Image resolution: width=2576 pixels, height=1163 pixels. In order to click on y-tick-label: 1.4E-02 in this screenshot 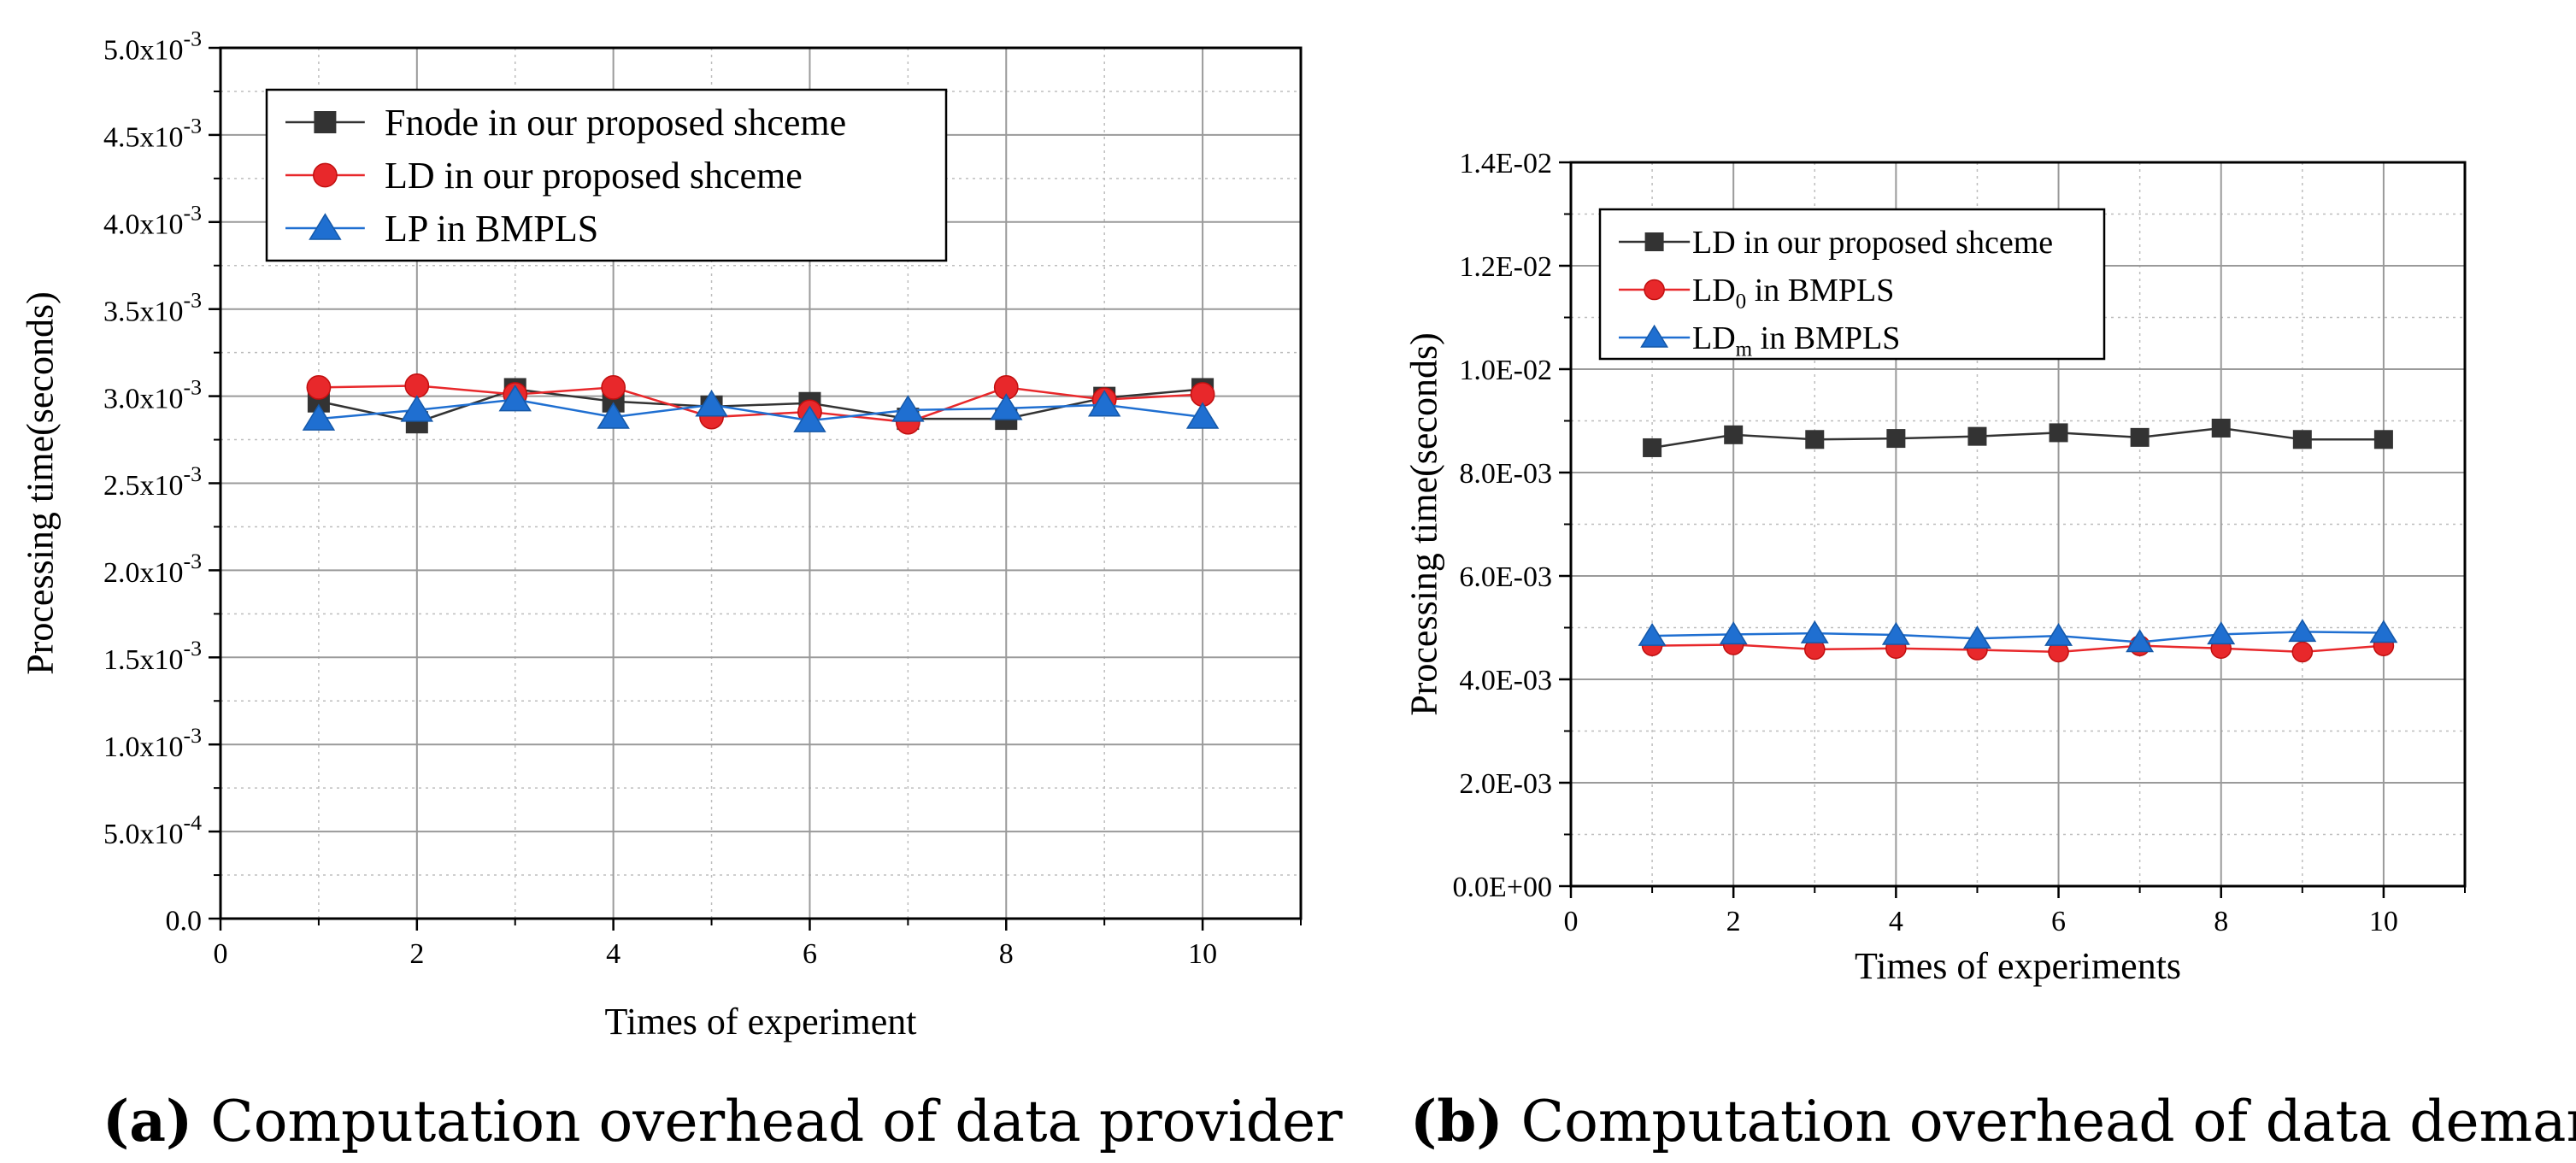, I will do `click(1505, 163)`.